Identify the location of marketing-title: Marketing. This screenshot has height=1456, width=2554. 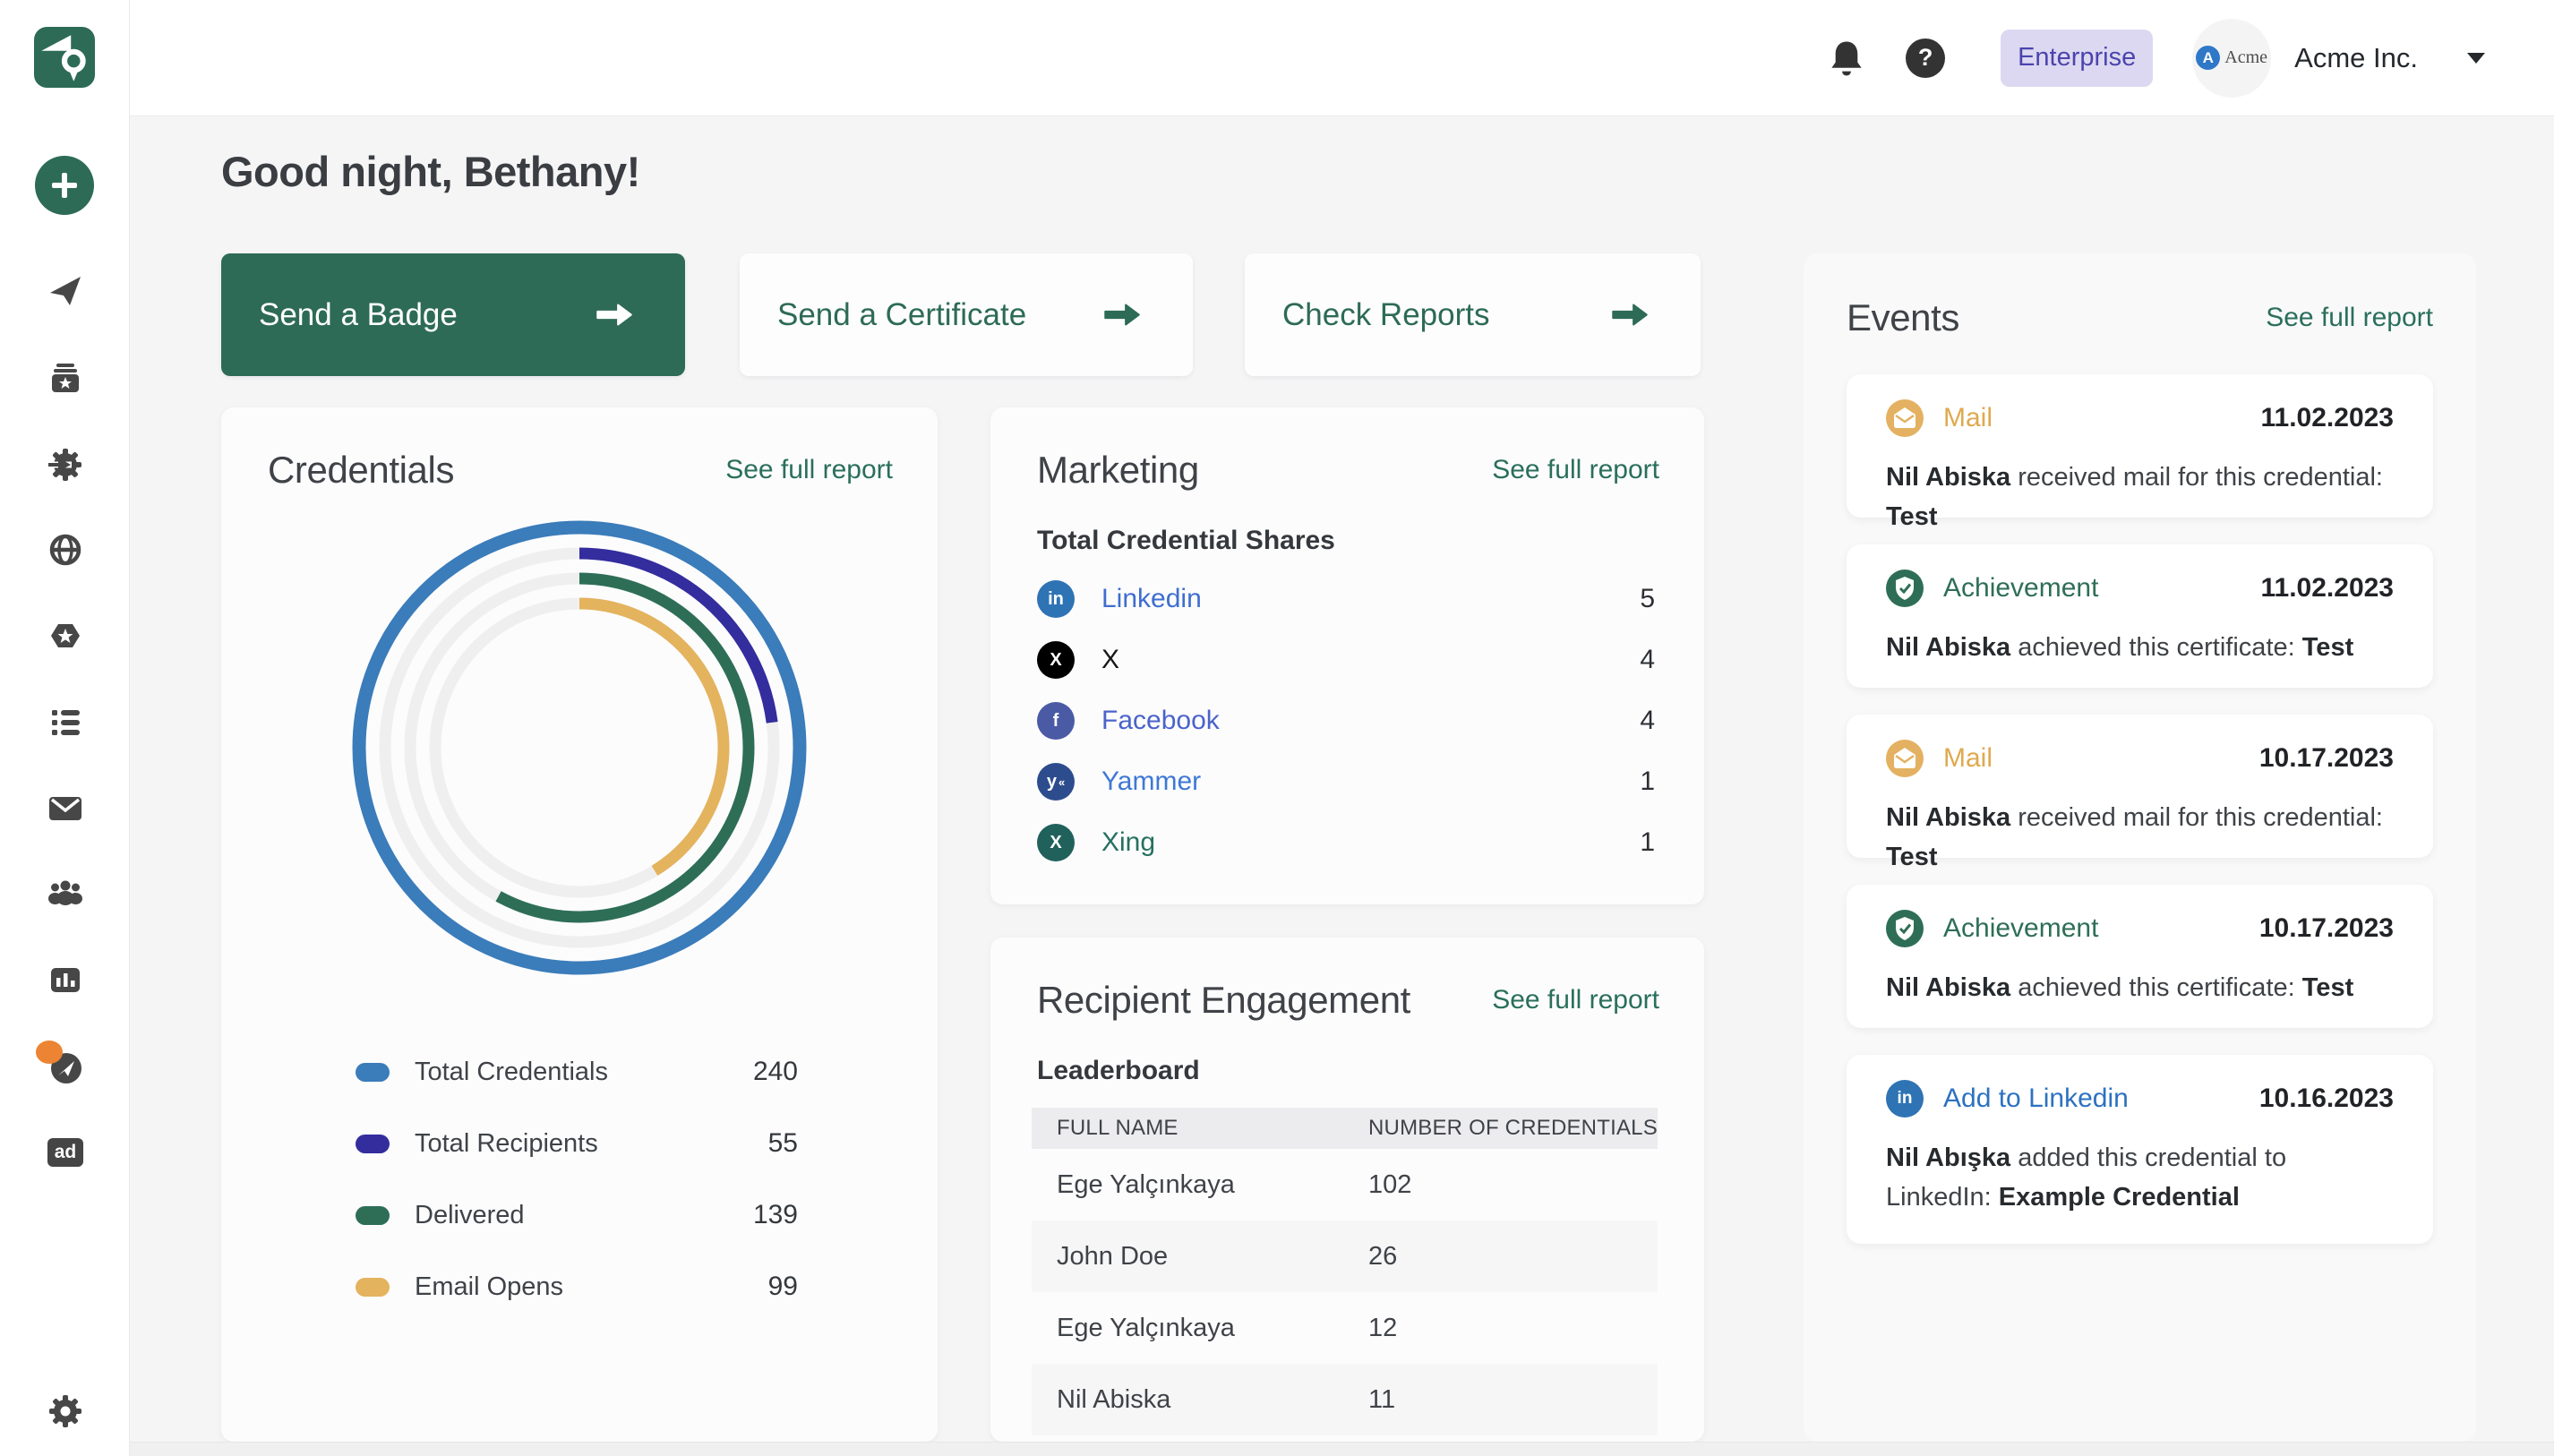
(1118, 470).